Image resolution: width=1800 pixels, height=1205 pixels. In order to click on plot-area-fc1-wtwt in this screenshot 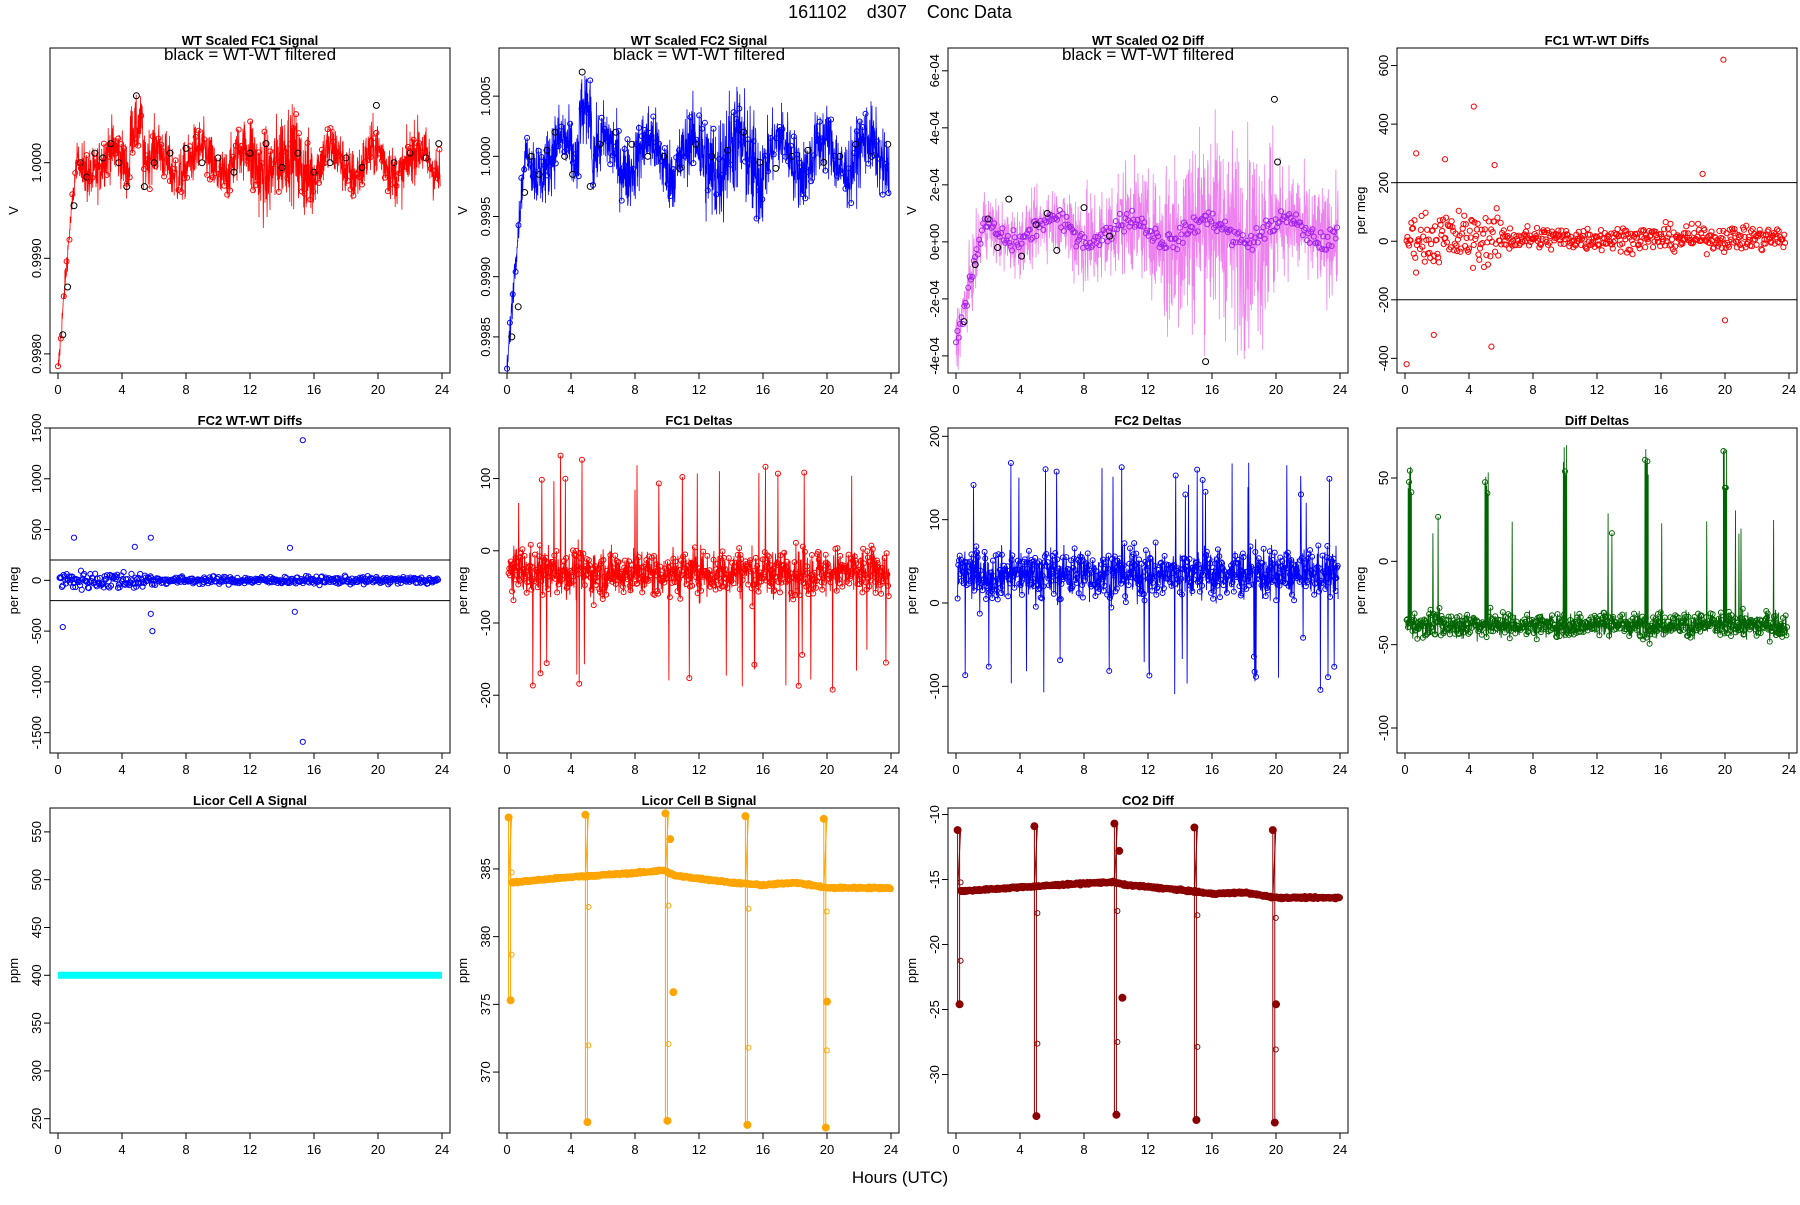, I will do `click(1597, 212)`.